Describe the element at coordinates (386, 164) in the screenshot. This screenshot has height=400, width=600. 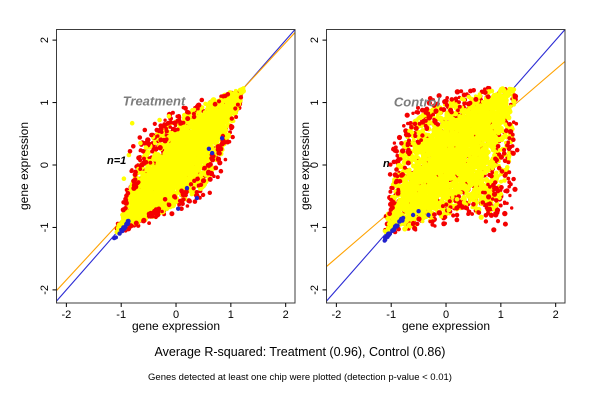
I see `control-n-annotation: n` at that location.